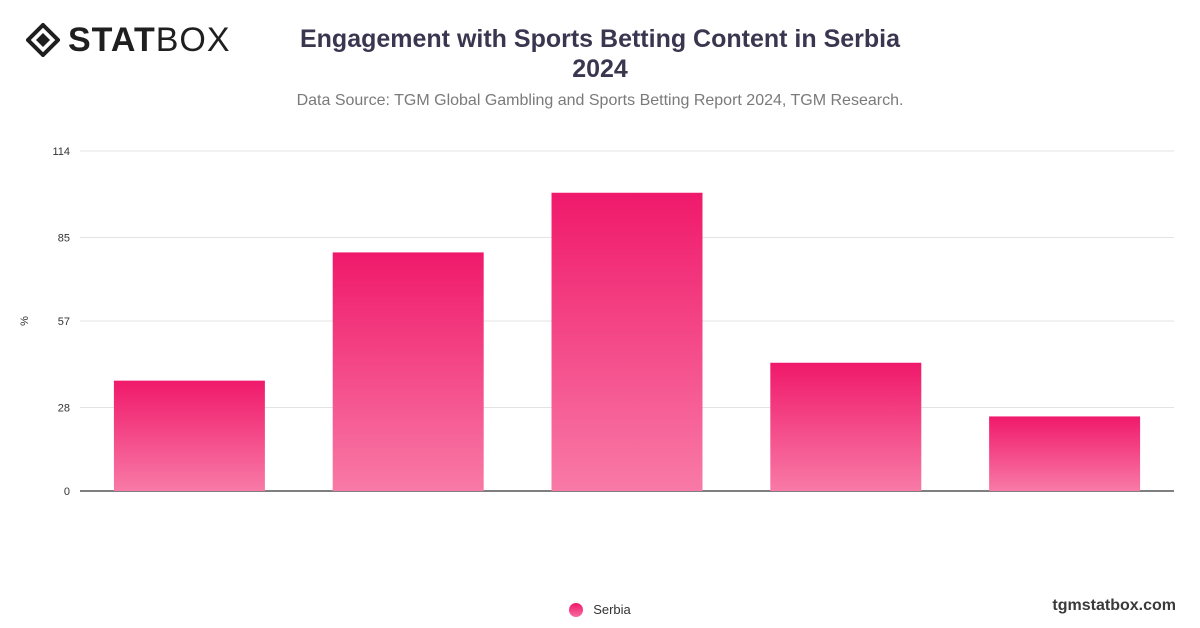 The width and height of the screenshot is (1200, 628). I want to click on y-tick-label: 57, so click(64, 322).